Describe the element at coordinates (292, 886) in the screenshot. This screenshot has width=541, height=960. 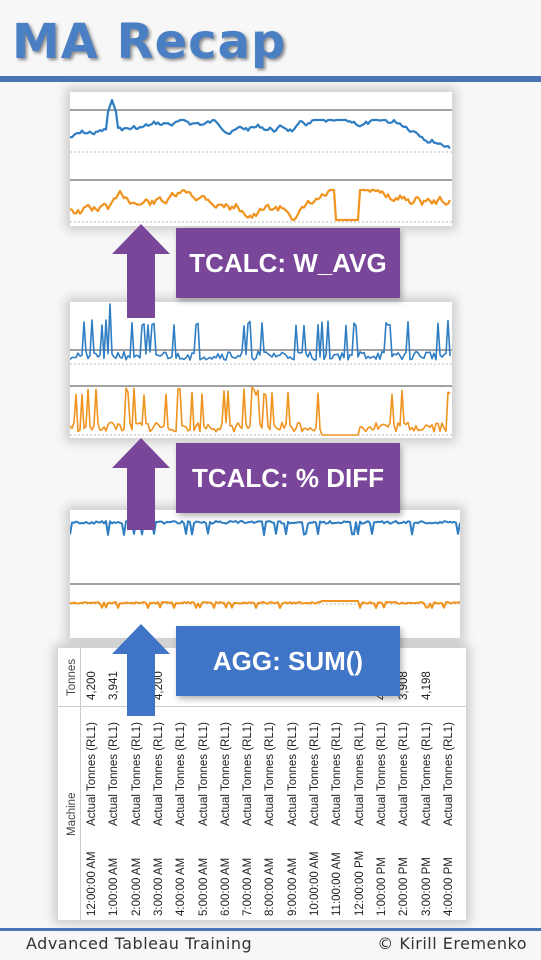
I see `table-cell-time: 9:00:00 AM` at that location.